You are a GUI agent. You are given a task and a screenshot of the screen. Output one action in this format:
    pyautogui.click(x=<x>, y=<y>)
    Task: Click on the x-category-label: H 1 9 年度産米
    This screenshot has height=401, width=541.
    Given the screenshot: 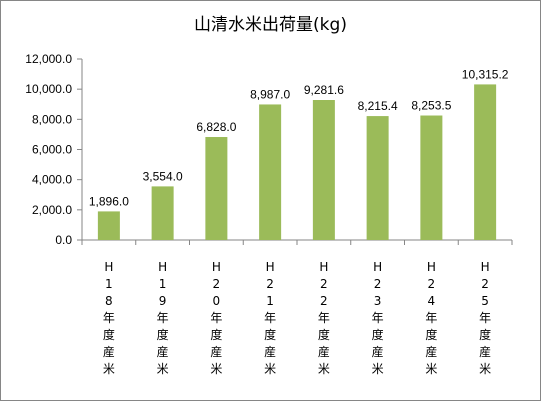 What is the action you would take?
    pyautogui.click(x=163, y=318)
    